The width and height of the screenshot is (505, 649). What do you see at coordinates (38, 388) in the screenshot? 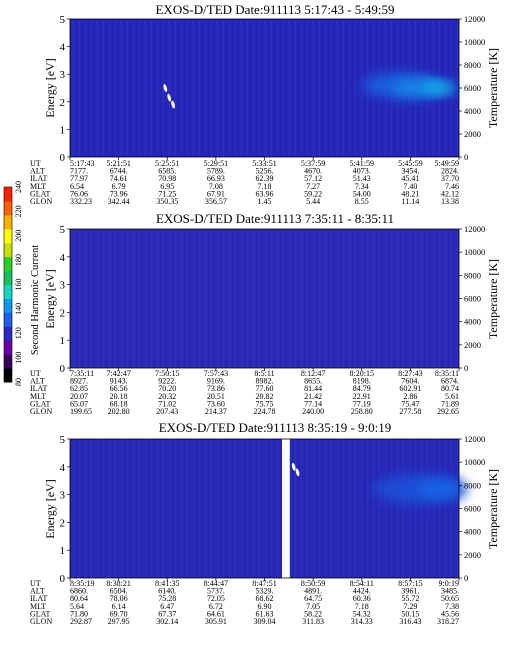
I see `panel-2-table-row-label: ILAT` at bounding box center [38, 388].